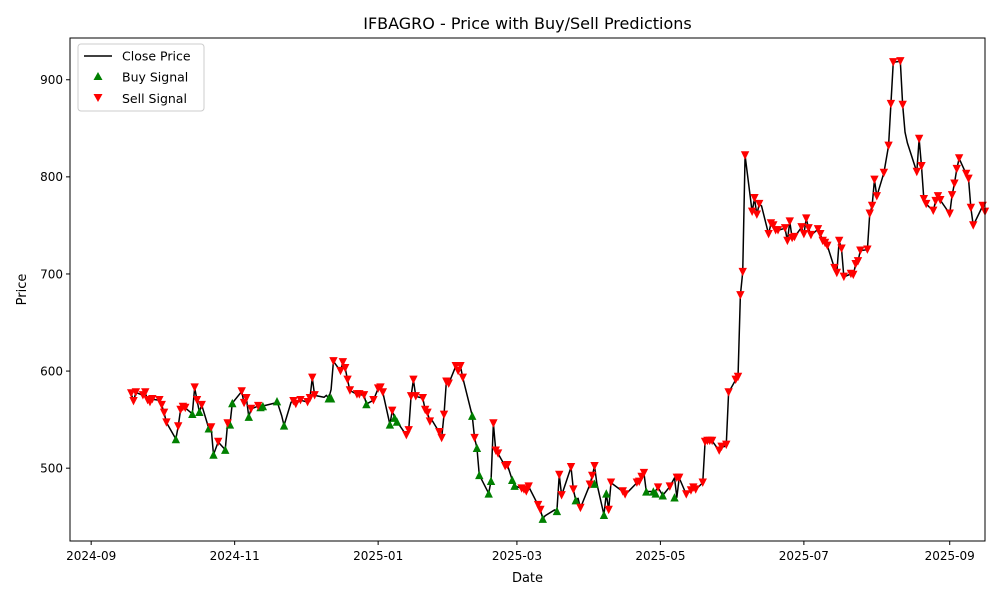 This screenshot has height=604, width=1000. What do you see at coordinates (235, 556) in the screenshot?
I see `x-tick-label: 2024-11` at bounding box center [235, 556].